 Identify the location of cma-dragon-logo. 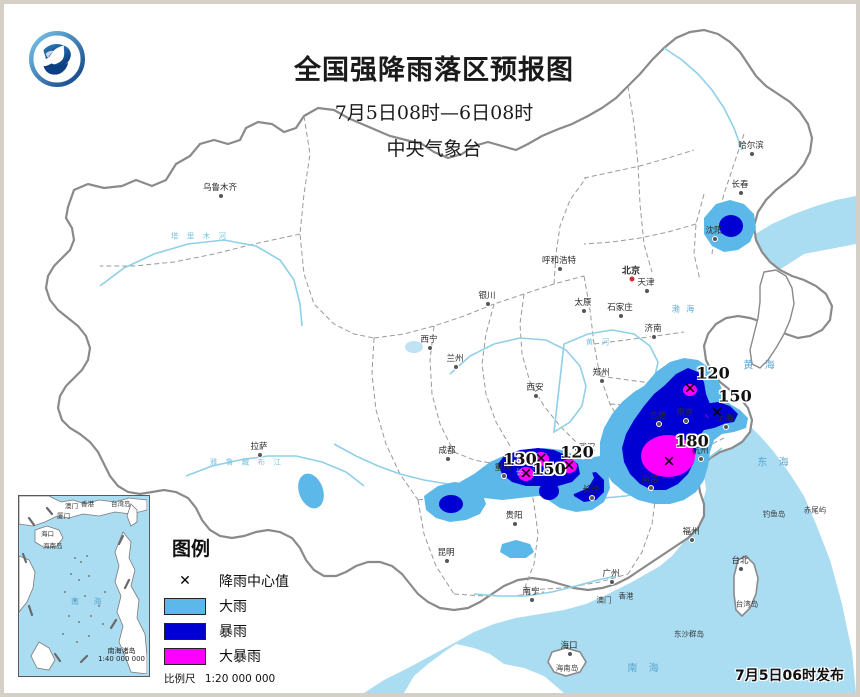
(57, 59).